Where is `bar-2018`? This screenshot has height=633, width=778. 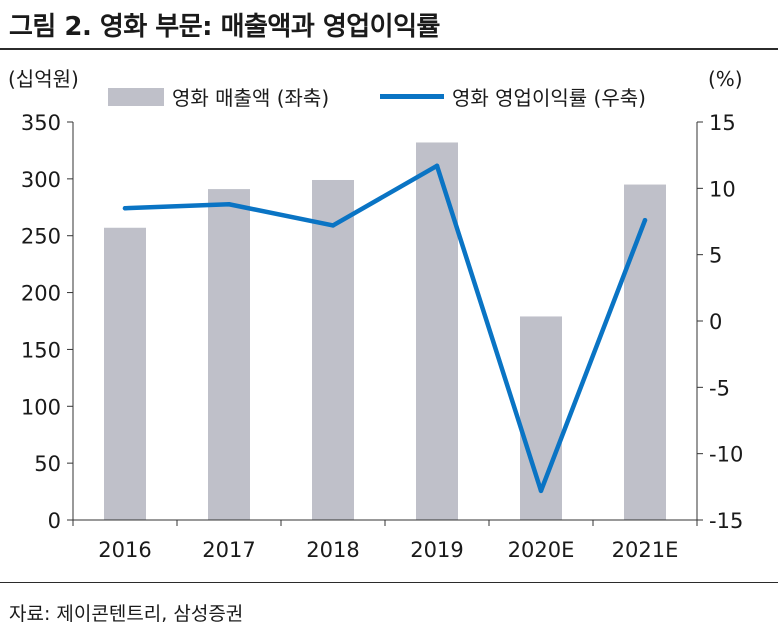
bar-2018 is located at coordinates (333, 349).